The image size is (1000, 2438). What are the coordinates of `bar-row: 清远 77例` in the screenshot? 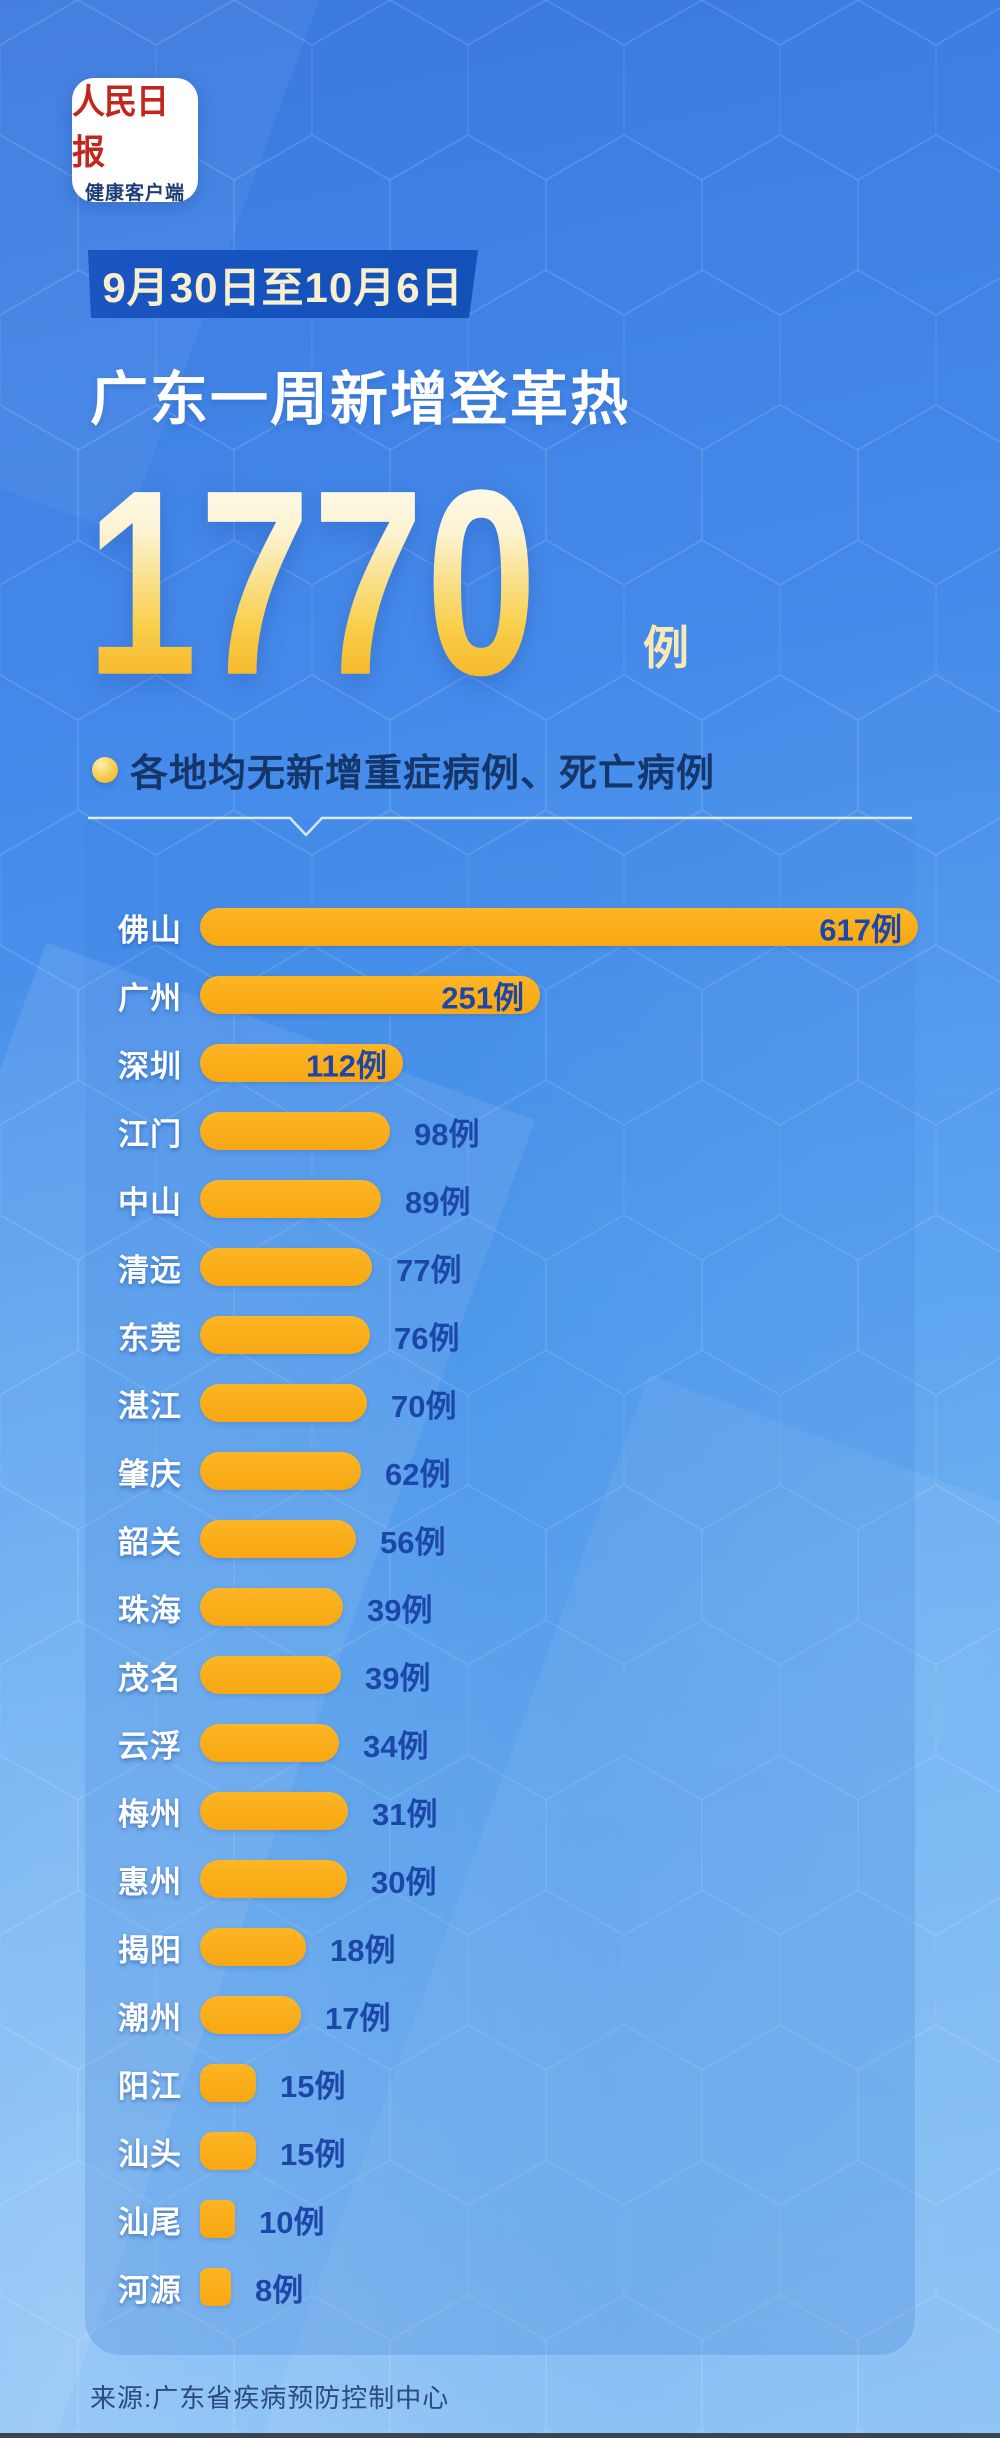 It's located at (500, 1268).